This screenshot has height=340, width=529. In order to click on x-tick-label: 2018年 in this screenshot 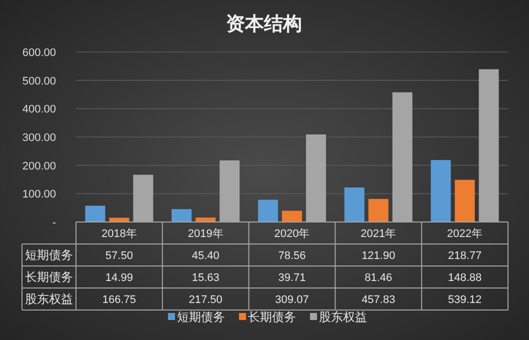, I will do `click(119, 234)`.